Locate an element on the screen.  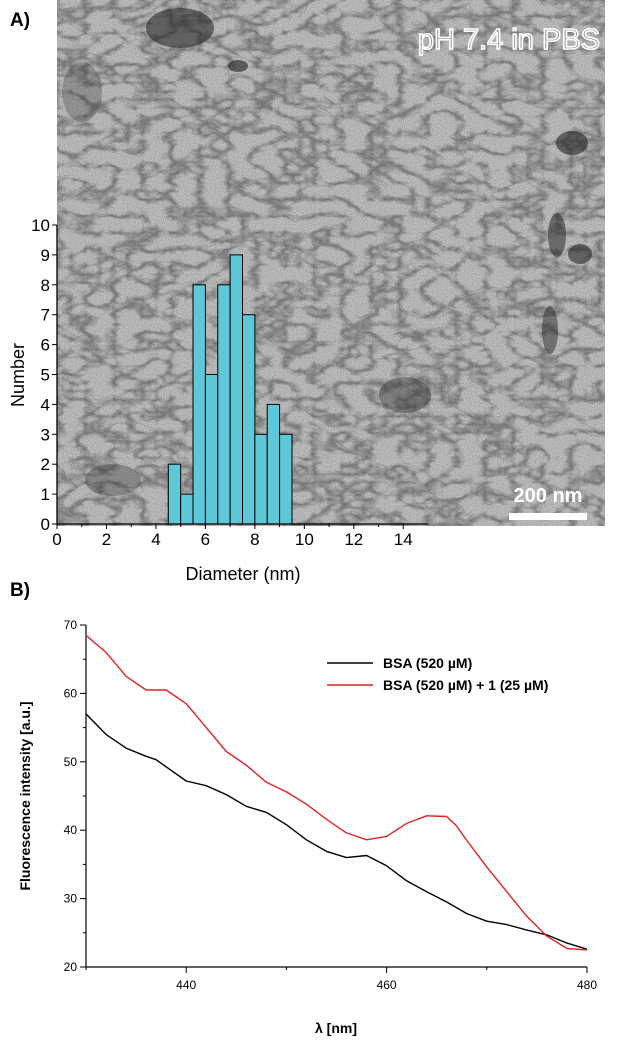
spectrum-x-tick-label: 440 is located at coordinates (186, 985).